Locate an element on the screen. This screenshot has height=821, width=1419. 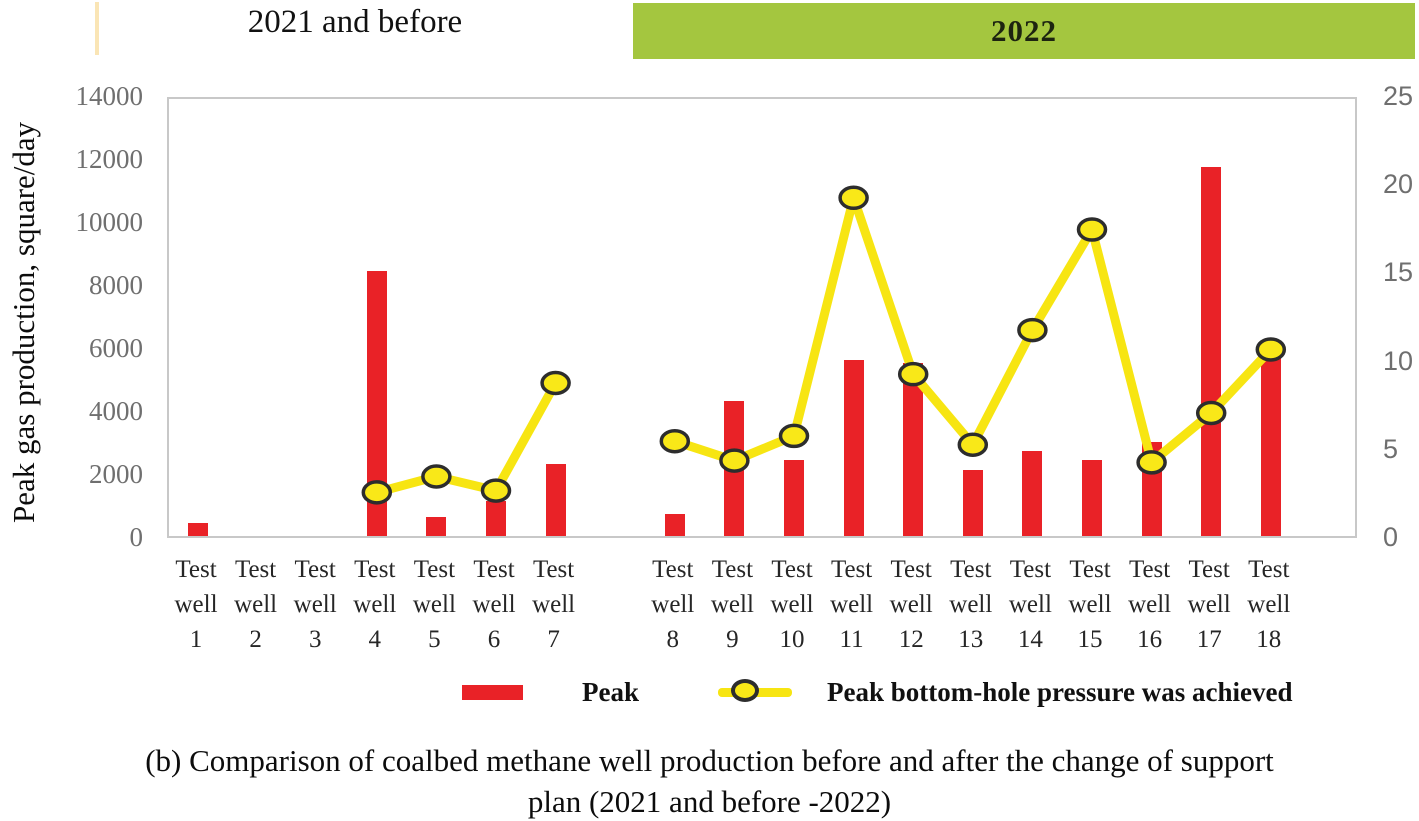
right-tick-0: 0 is located at coordinates (1391, 537).